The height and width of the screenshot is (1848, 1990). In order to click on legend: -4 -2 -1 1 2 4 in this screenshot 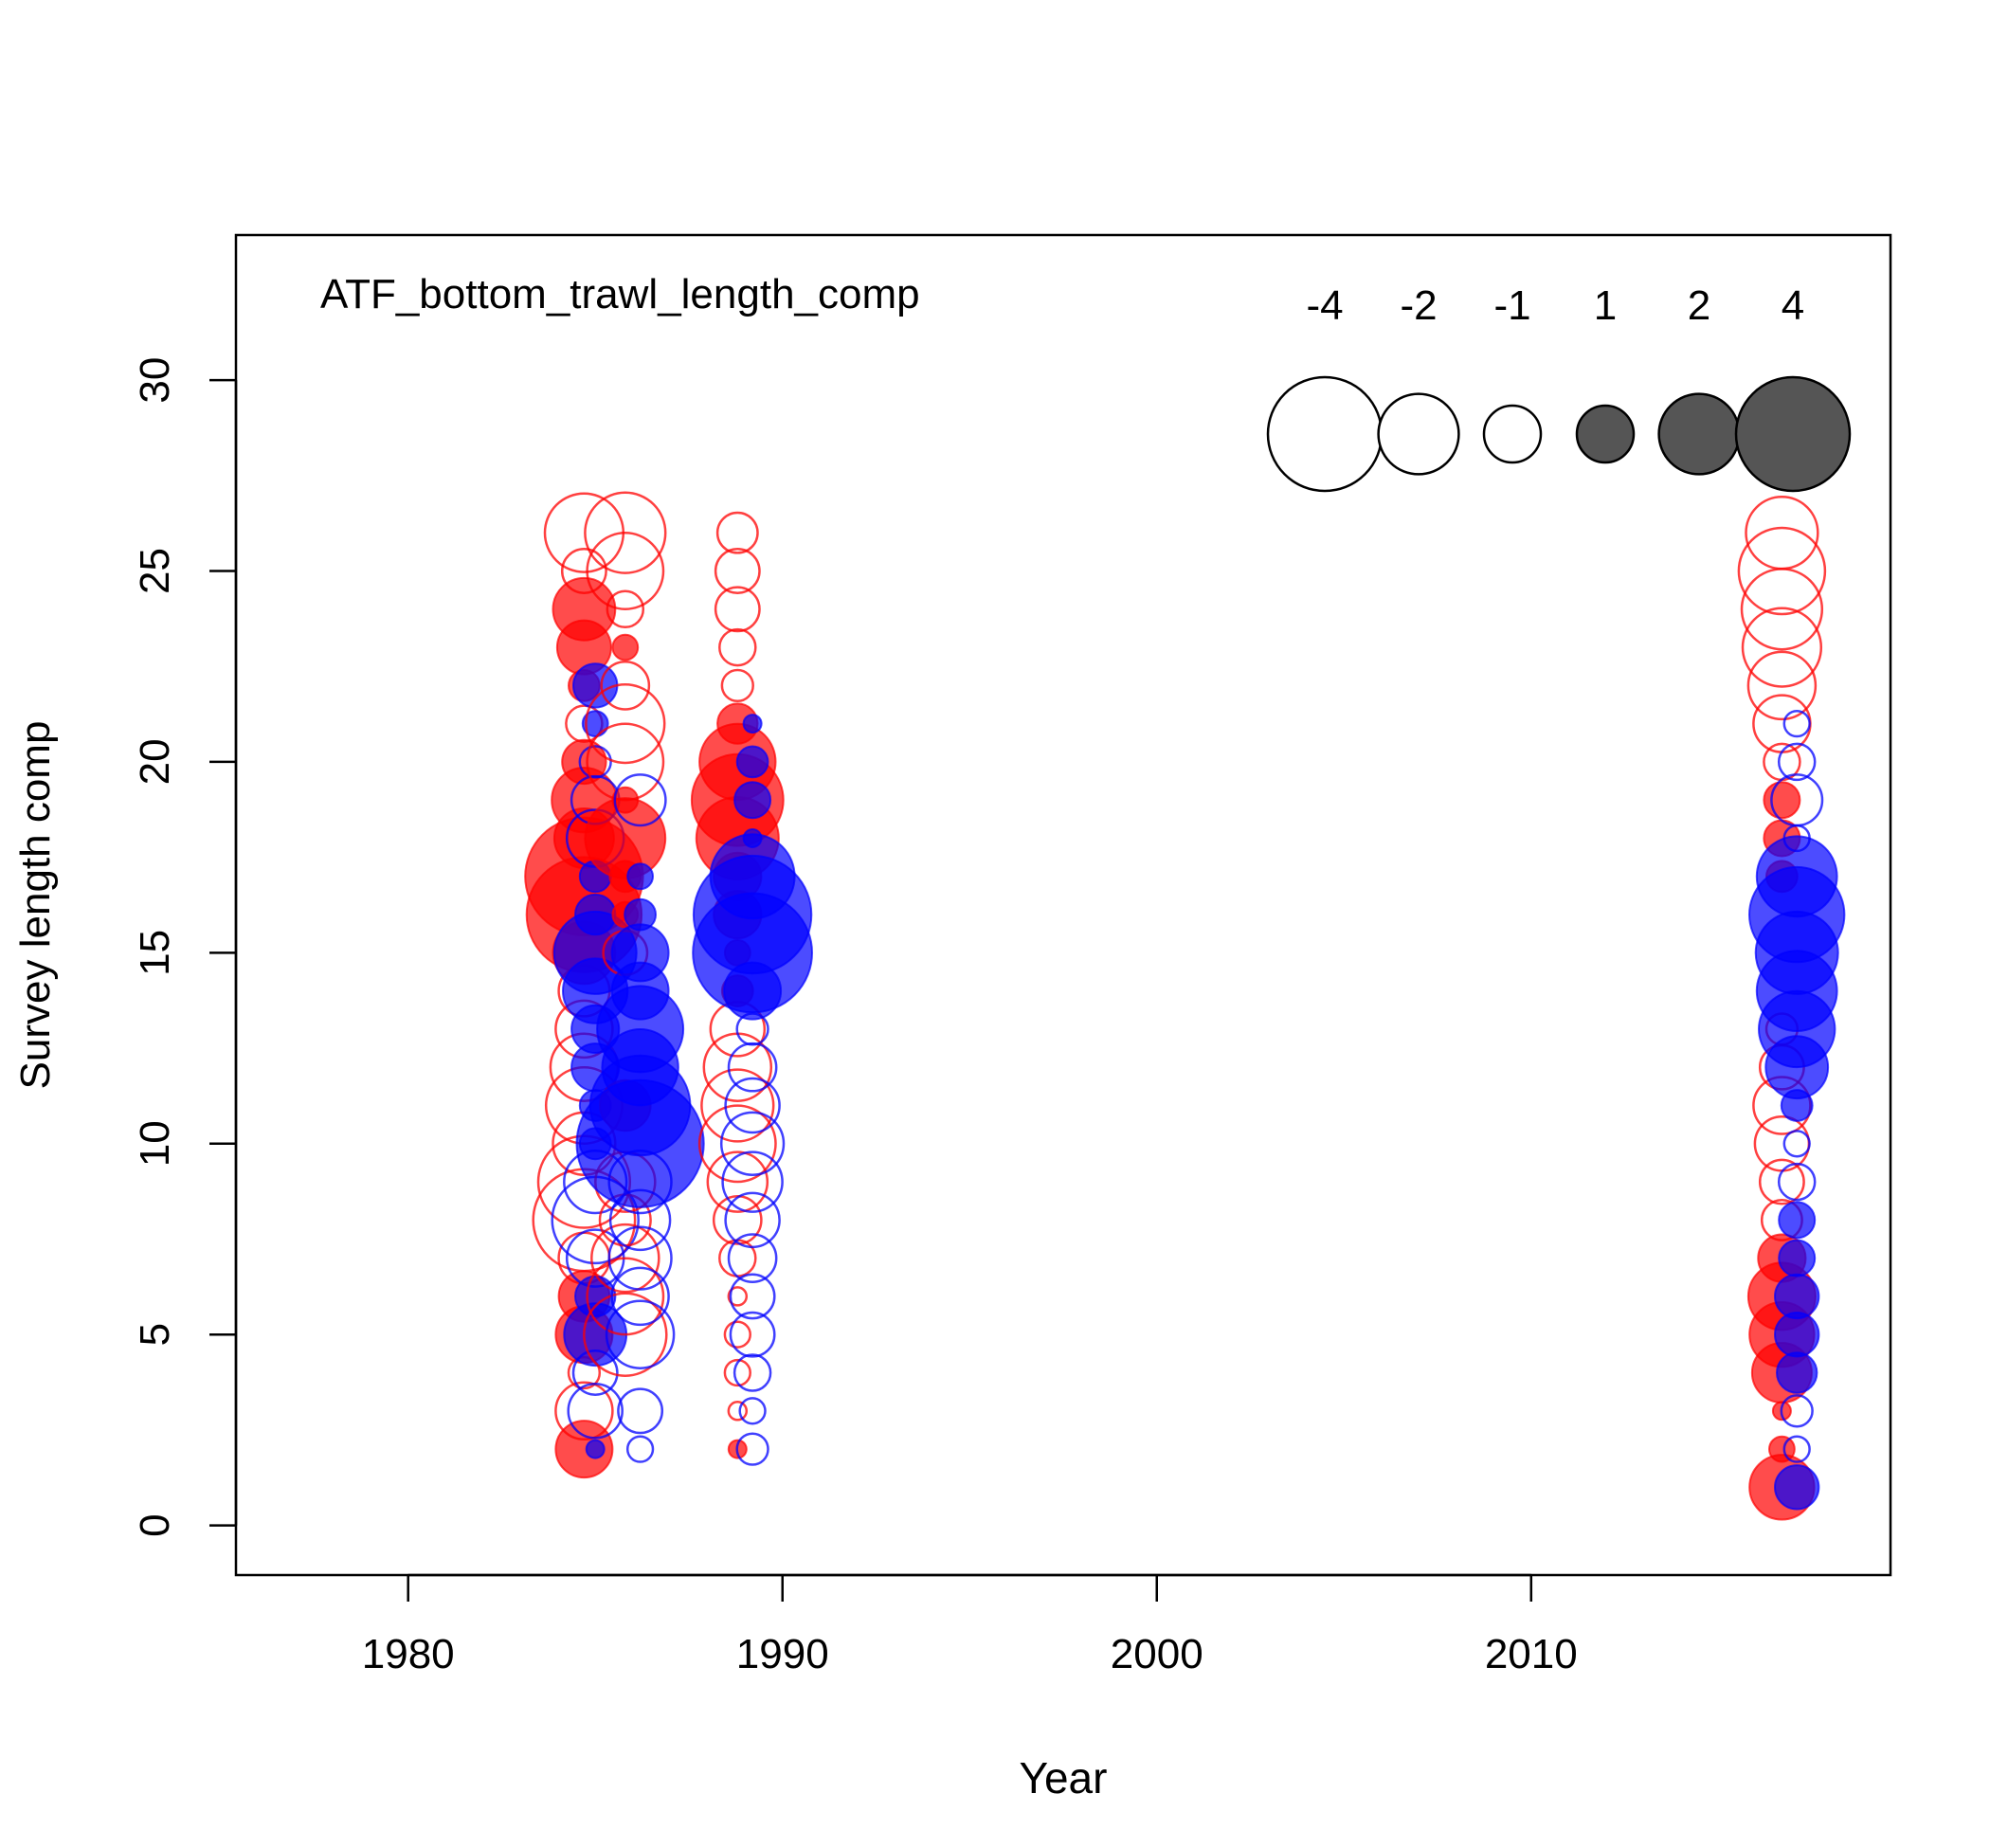, I will do `click(1559, 387)`.